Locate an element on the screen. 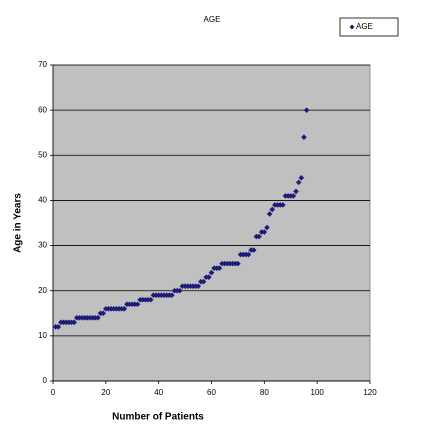  legend-marker is located at coordinates (352, 27).